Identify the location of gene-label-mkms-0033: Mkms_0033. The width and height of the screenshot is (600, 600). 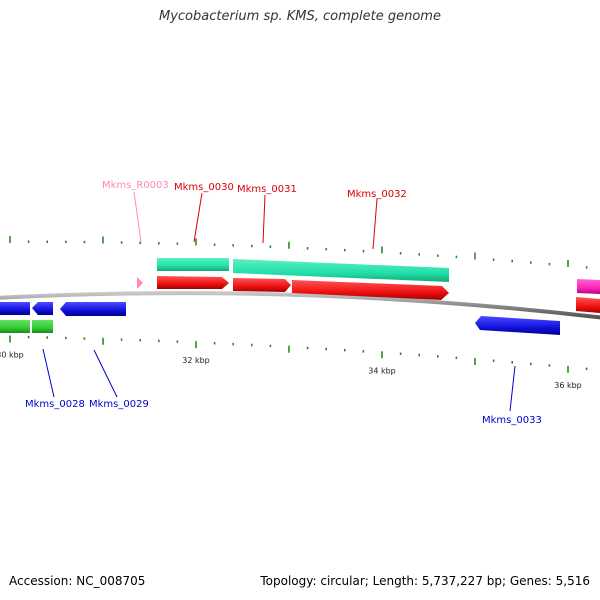
(512, 420).